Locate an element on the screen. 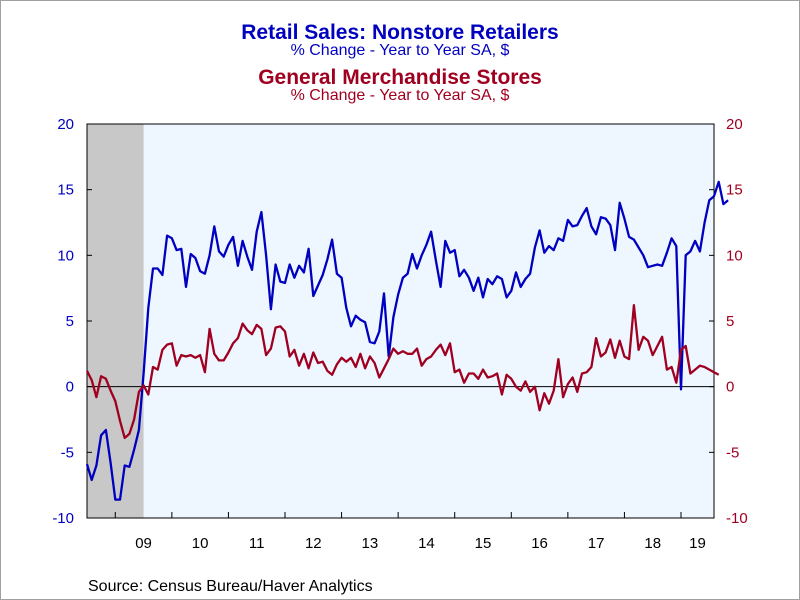  x-tick-label: 10 is located at coordinates (200, 543).